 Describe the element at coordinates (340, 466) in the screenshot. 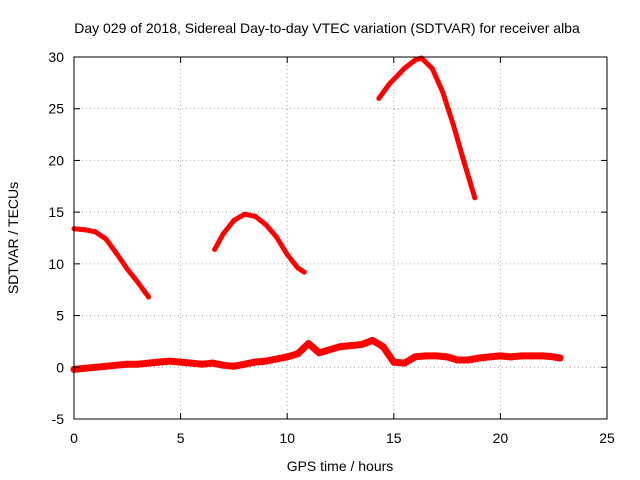

I see `x-axis-label: GPS time / hours` at that location.